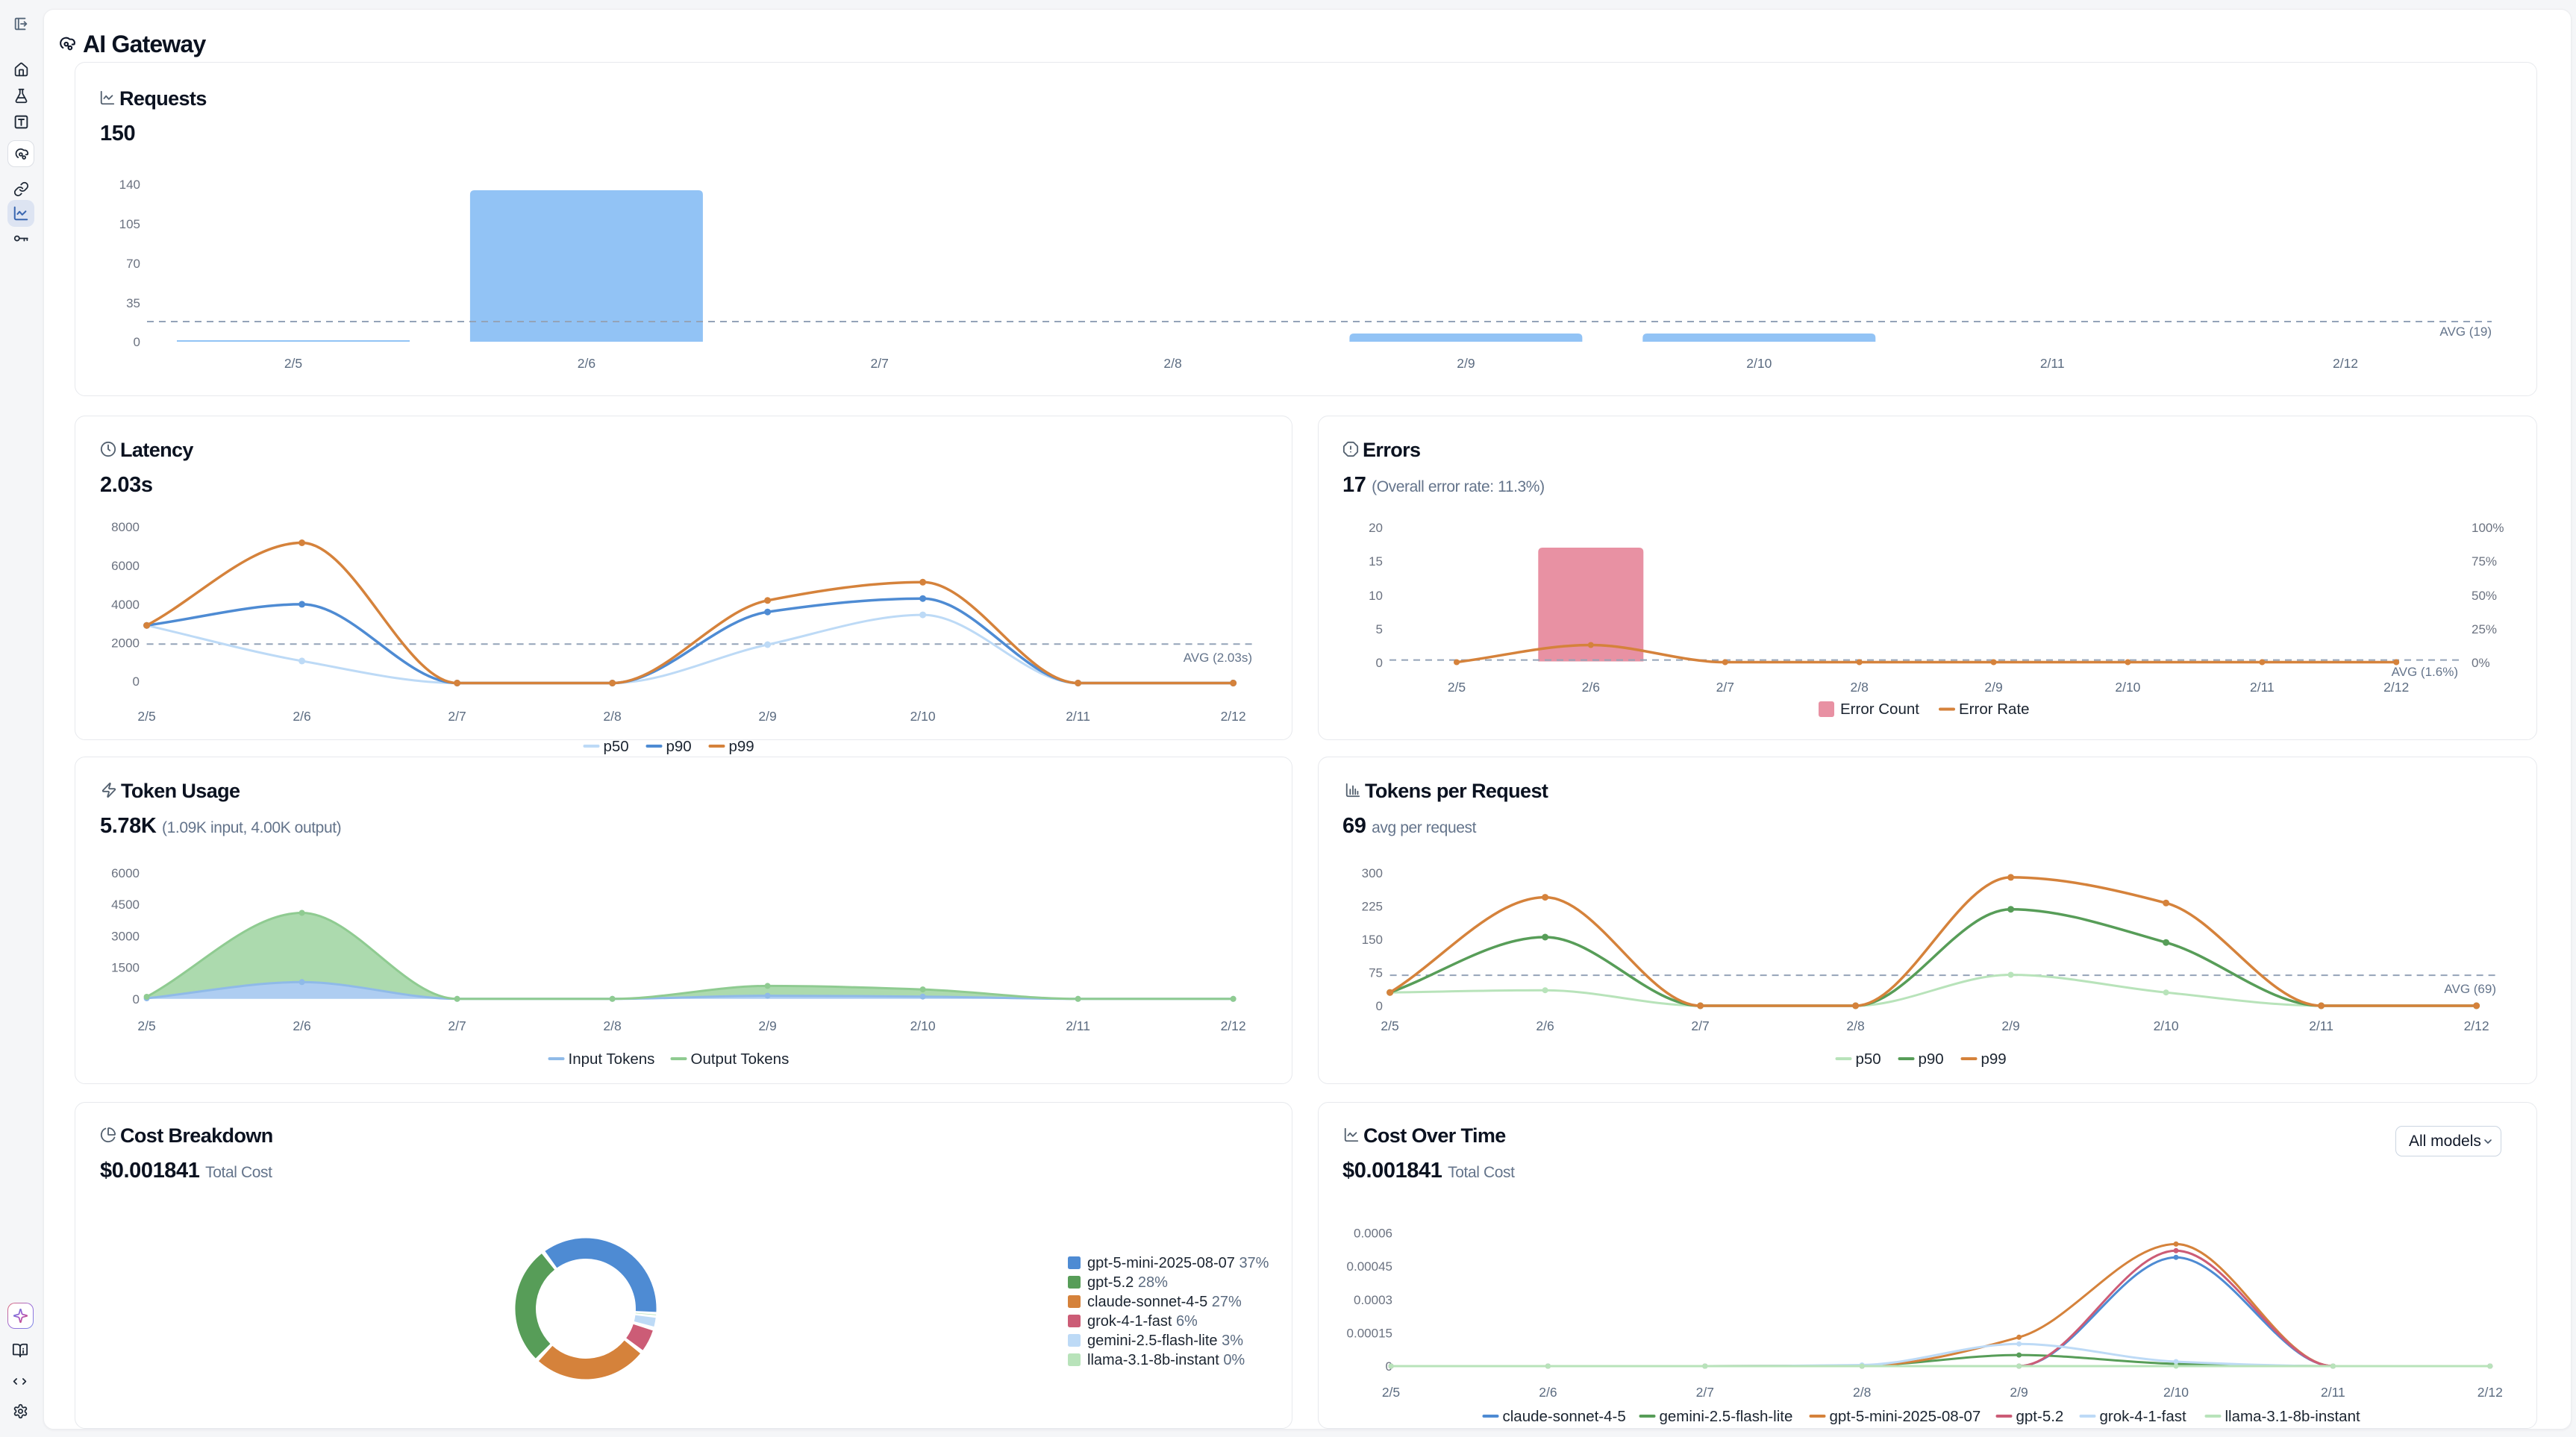  Describe the element at coordinates (1178, 1263) in the screenshot. I see `svg-text: gpt-5-mini-2025-08-07 37%` at that location.